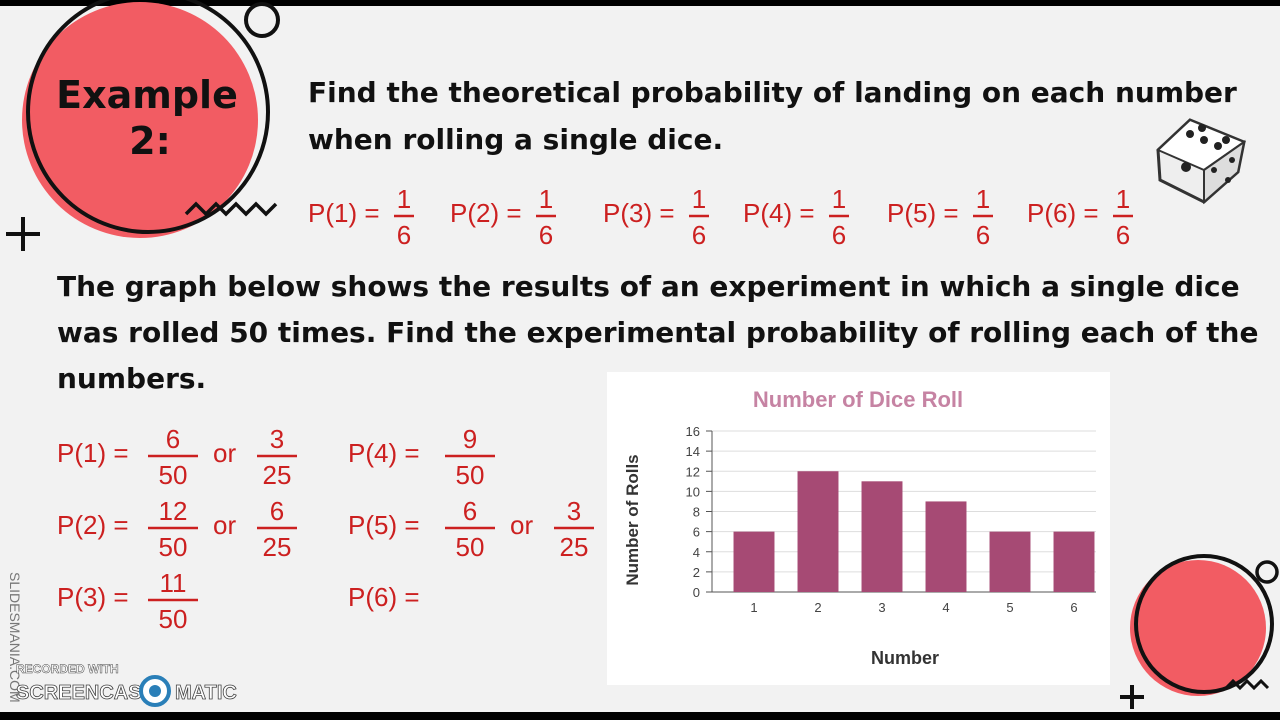  Describe the element at coordinates (173, 511) in the screenshot. I see `fraction-numerator: 12` at that location.